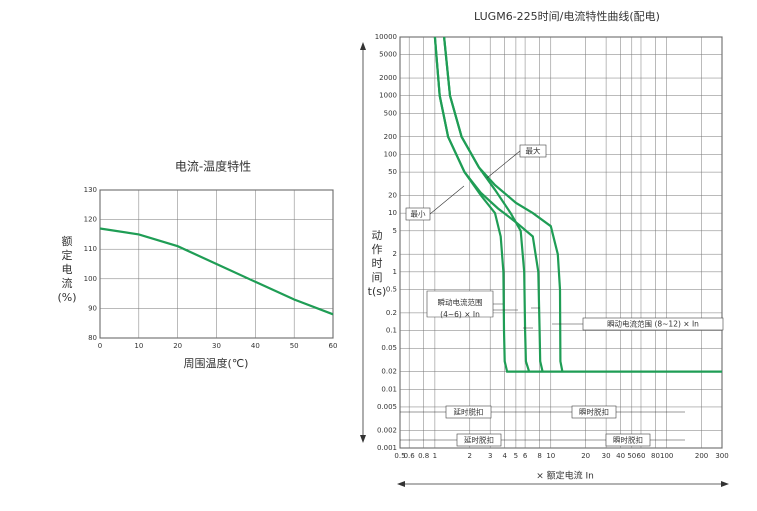 Image resolution: width=757 pixels, height=511 pixels. What do you see at coordinates (213, 166) in the screenshot?
I see `chart-title: 电流-温度特性` at bounding box center [213, 166].